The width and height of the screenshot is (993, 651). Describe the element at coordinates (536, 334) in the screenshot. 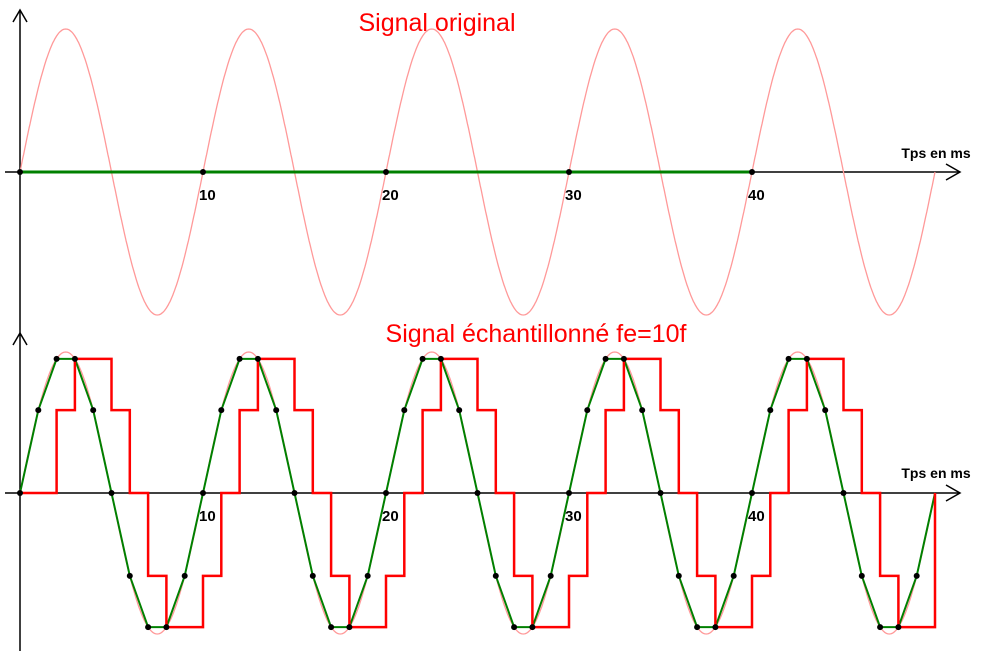

I see `chart-title: Signal échantillonné fe=10f` at that location.